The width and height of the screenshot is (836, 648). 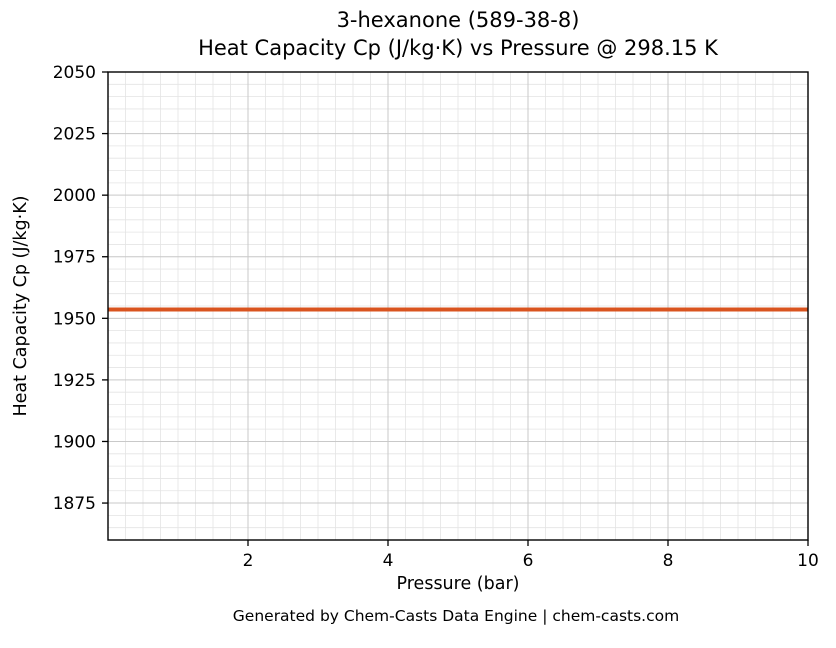 What do you see at coordinates (248, 561) in the screenshot?
I see `x-tick-label: 2` at bounding box center [248, 561].